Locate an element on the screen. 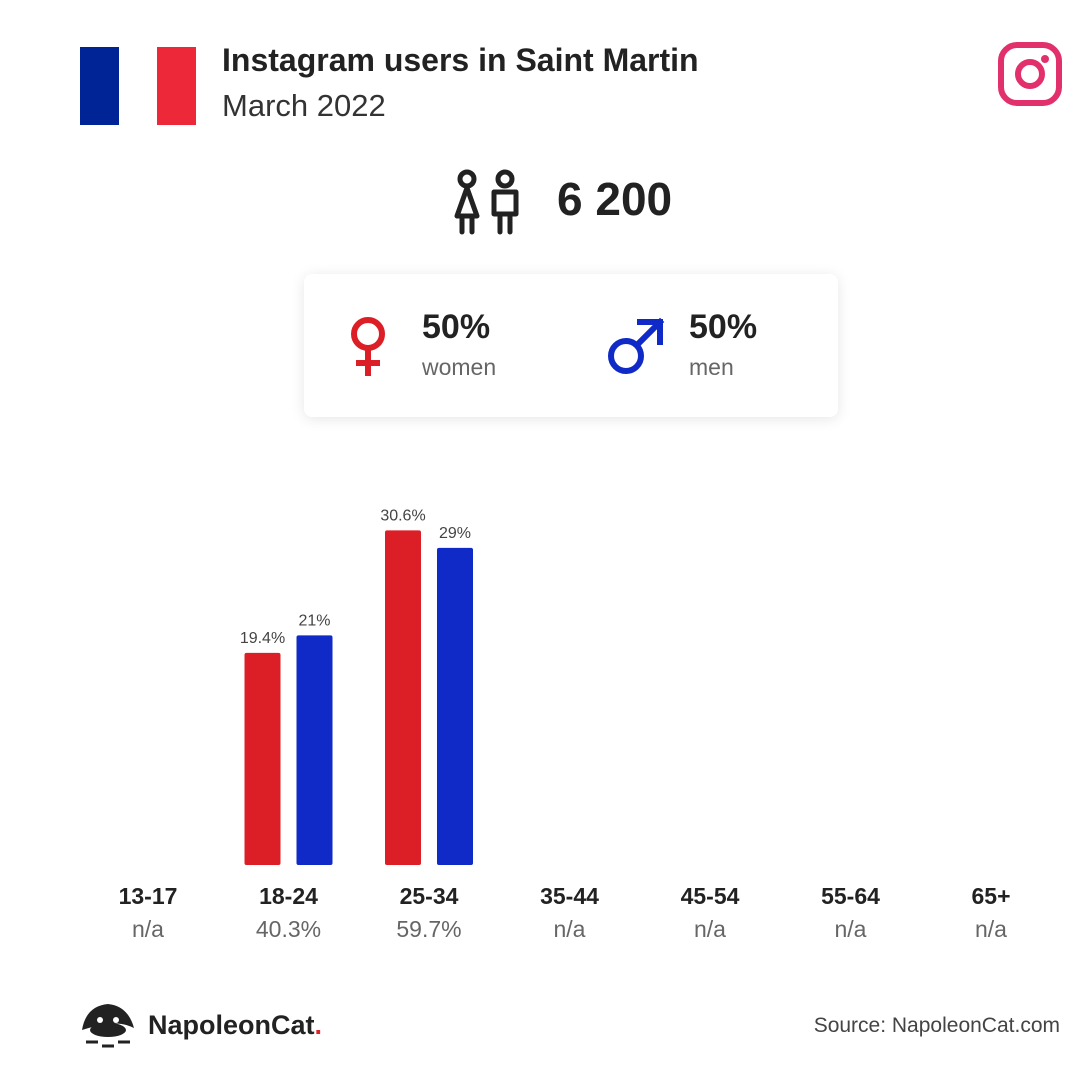 The width and height of the screenshot is (1080, 1080). gender-split-card: 50% women 50% men is located at coordinates (571, 345).